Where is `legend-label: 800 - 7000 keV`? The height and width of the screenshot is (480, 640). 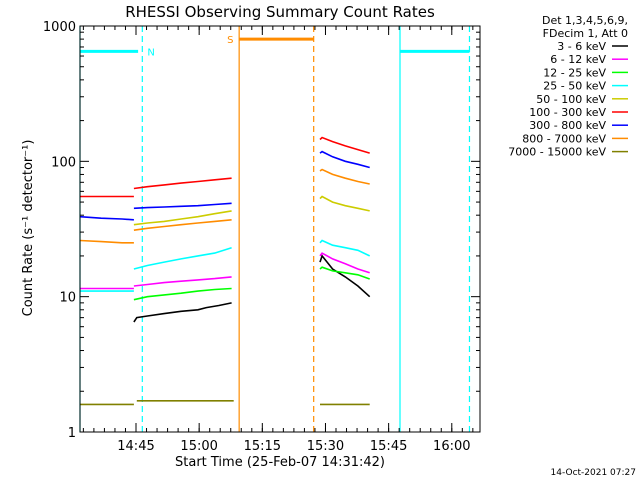
legend-label: 800 - 7000 keV is located at coordinates (564, 138).